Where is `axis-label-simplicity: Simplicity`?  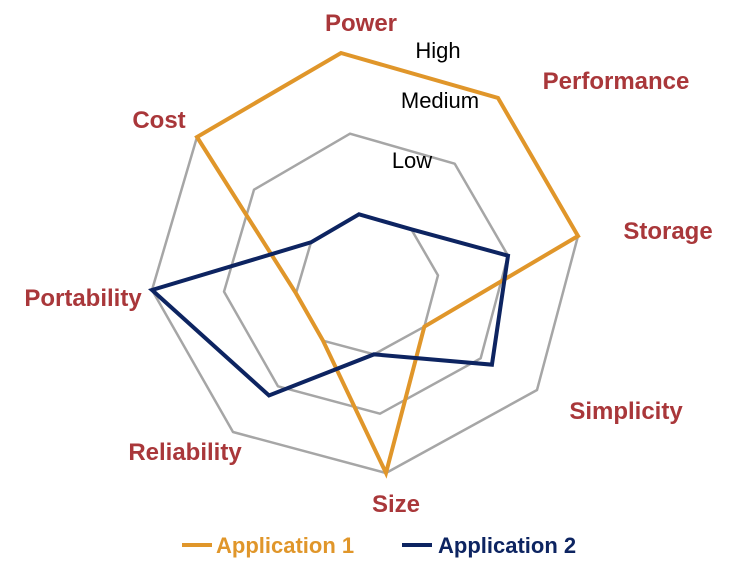 axis-label-simplicity: Simplicity is located at coordinates (626, 411).